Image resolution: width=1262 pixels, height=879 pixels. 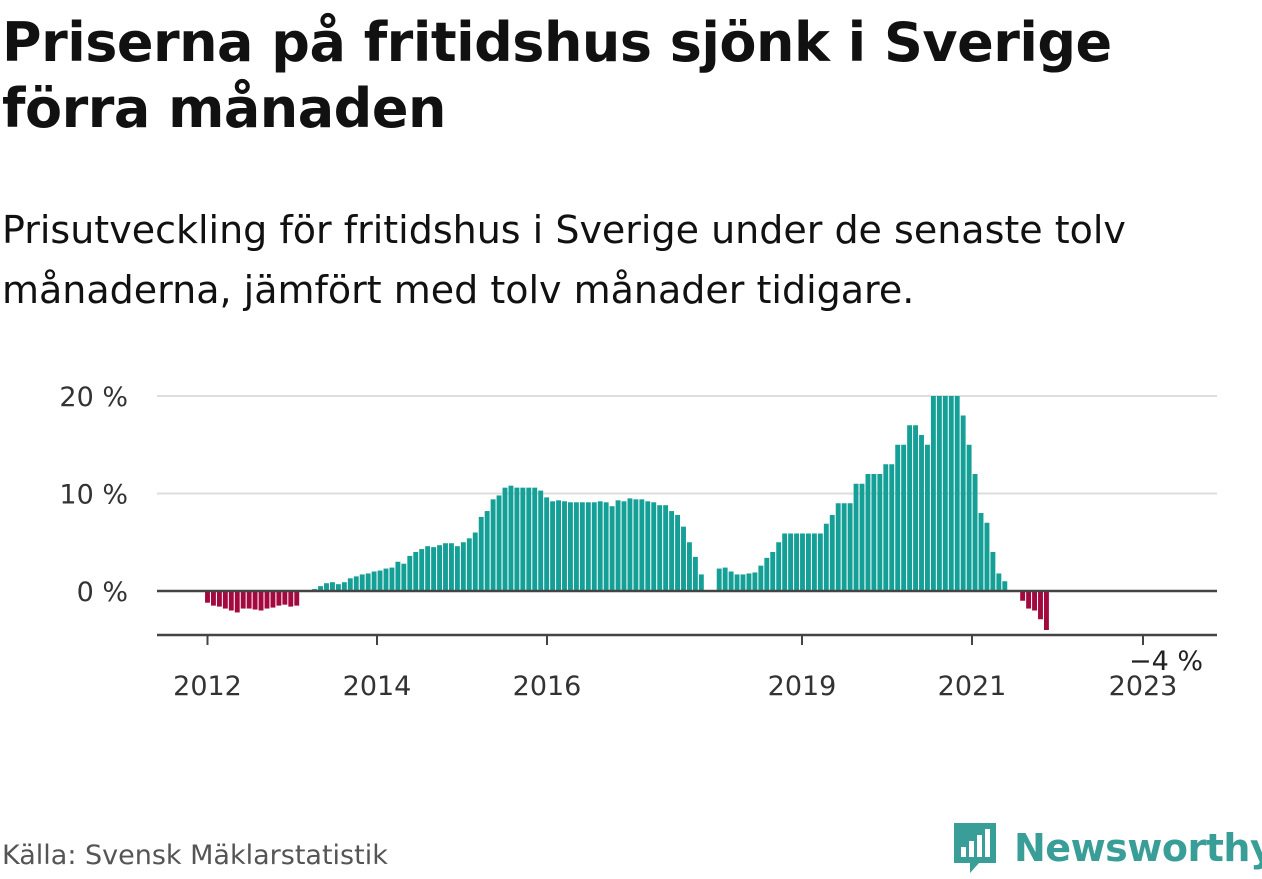 I want to click on last-value-label: −4 %, so click(x=1166, y=661).